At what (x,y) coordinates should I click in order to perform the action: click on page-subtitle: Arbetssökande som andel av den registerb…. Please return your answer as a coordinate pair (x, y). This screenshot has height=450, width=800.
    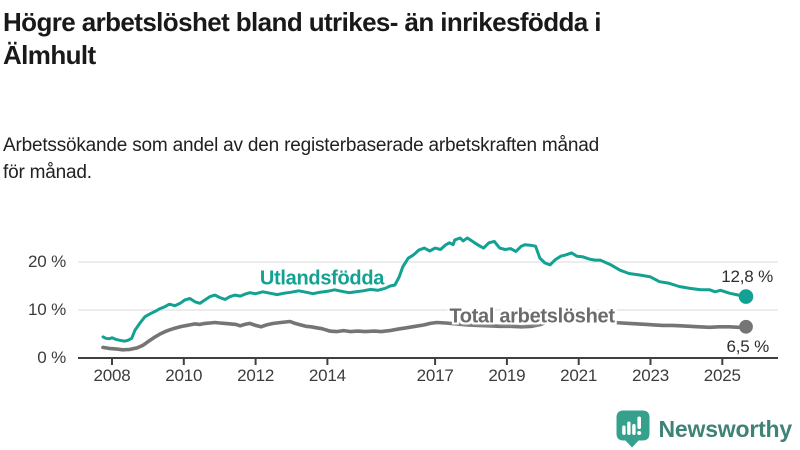
    Looking at the image, I should click on (301, 159).